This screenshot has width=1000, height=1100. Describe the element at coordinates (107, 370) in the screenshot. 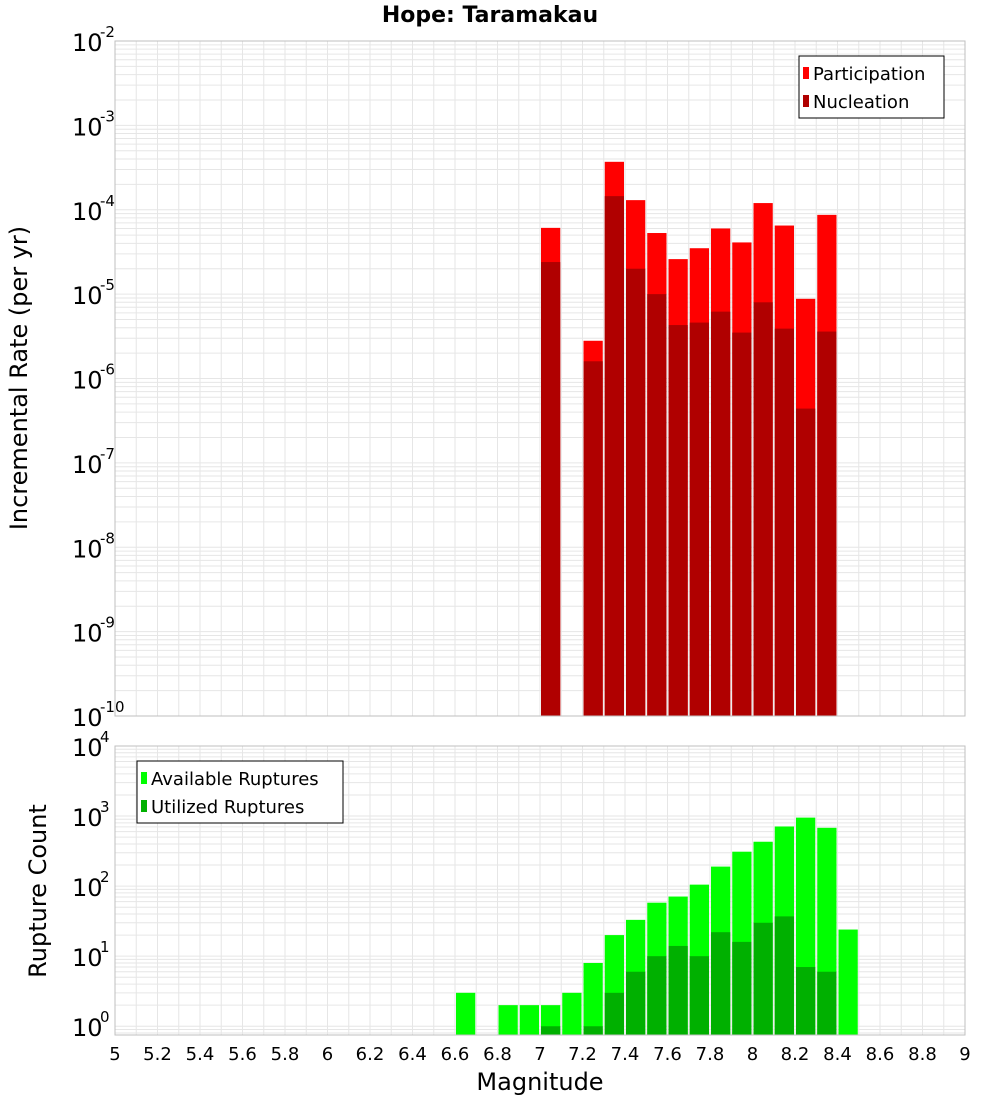

I see `y-tick-exponent: -6` at that location.